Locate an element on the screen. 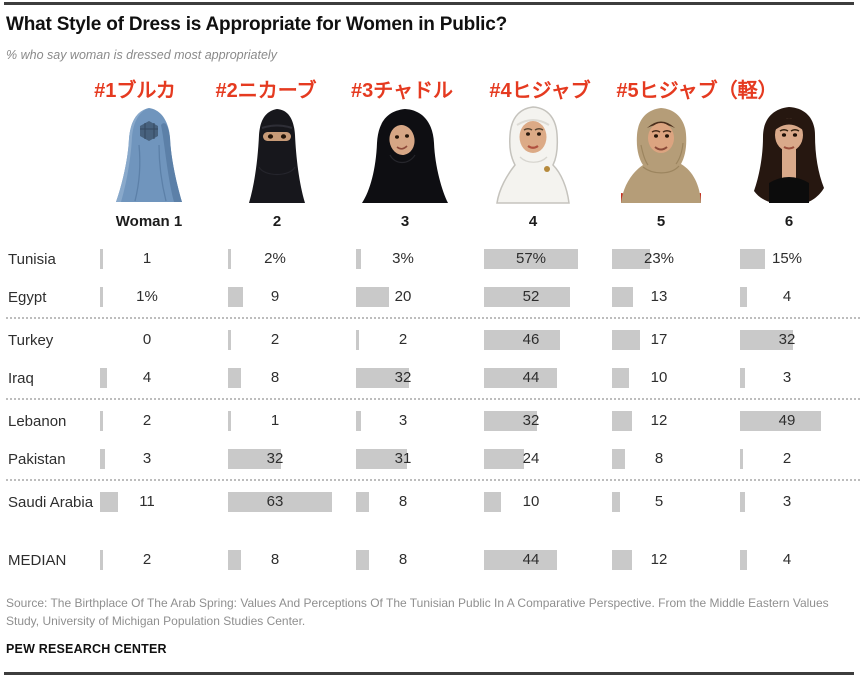 Image resolution: width=860 pixels, height=682 pixels. value-text: 17 is located at coordinates (659, 339).